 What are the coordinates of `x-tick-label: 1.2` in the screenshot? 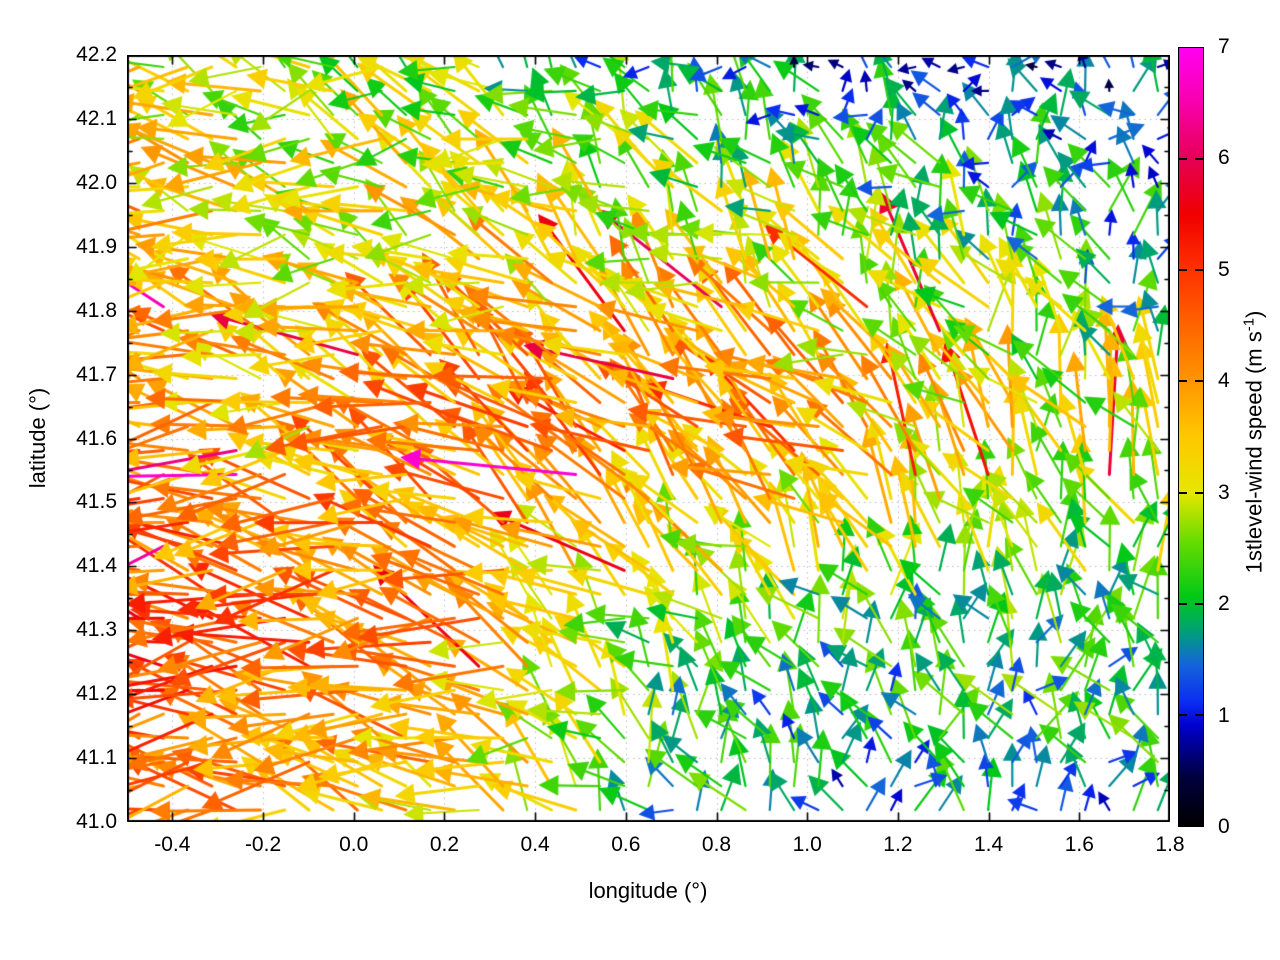 It's located at (898, 844).